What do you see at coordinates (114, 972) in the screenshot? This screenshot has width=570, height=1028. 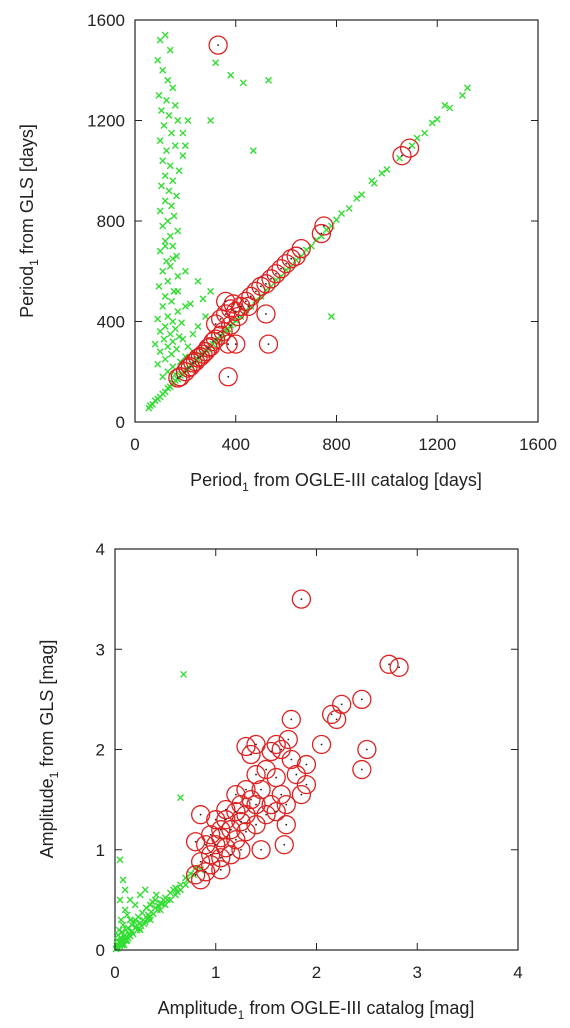 I see `amplitude-x-tick-label: 0` at bounding box center [114, 972].